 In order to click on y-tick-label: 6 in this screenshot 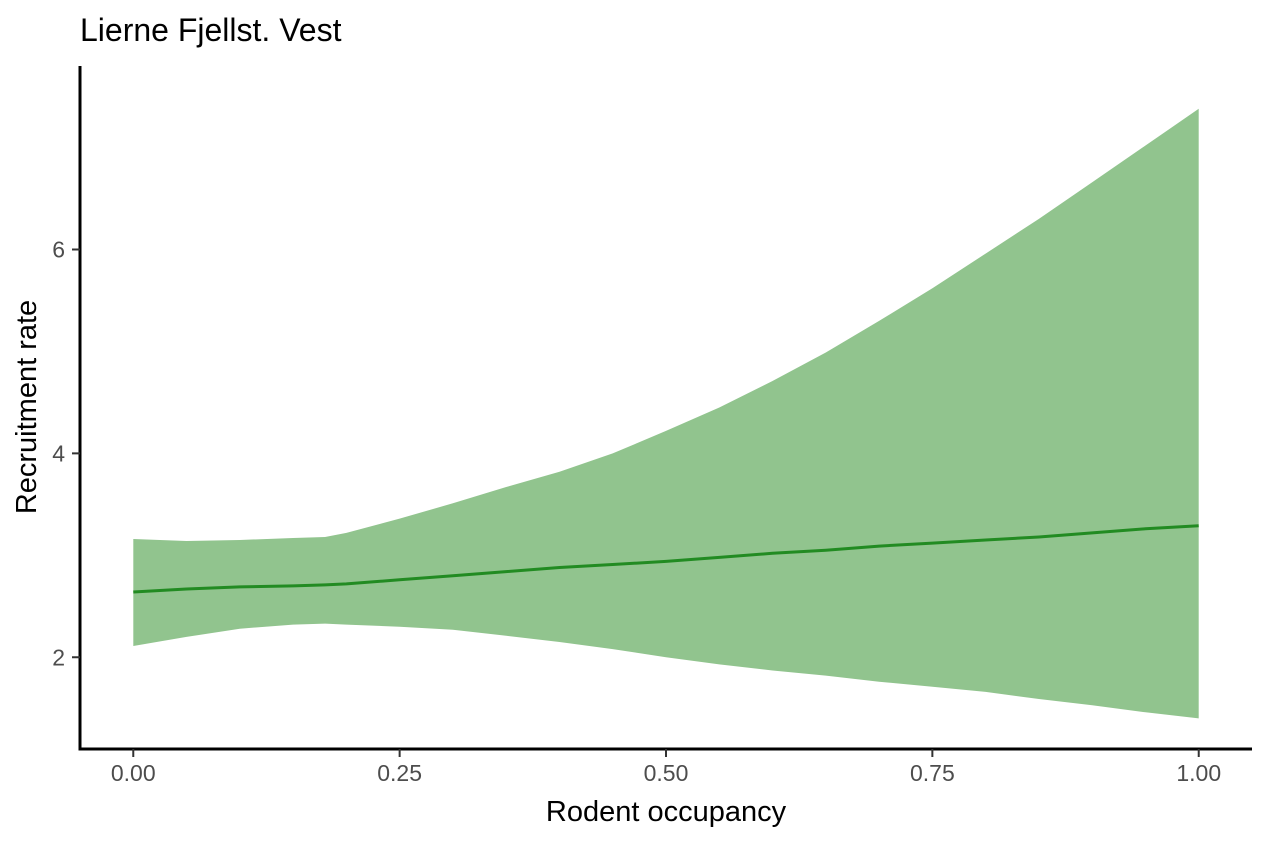, I will do `click(58, 249)`.